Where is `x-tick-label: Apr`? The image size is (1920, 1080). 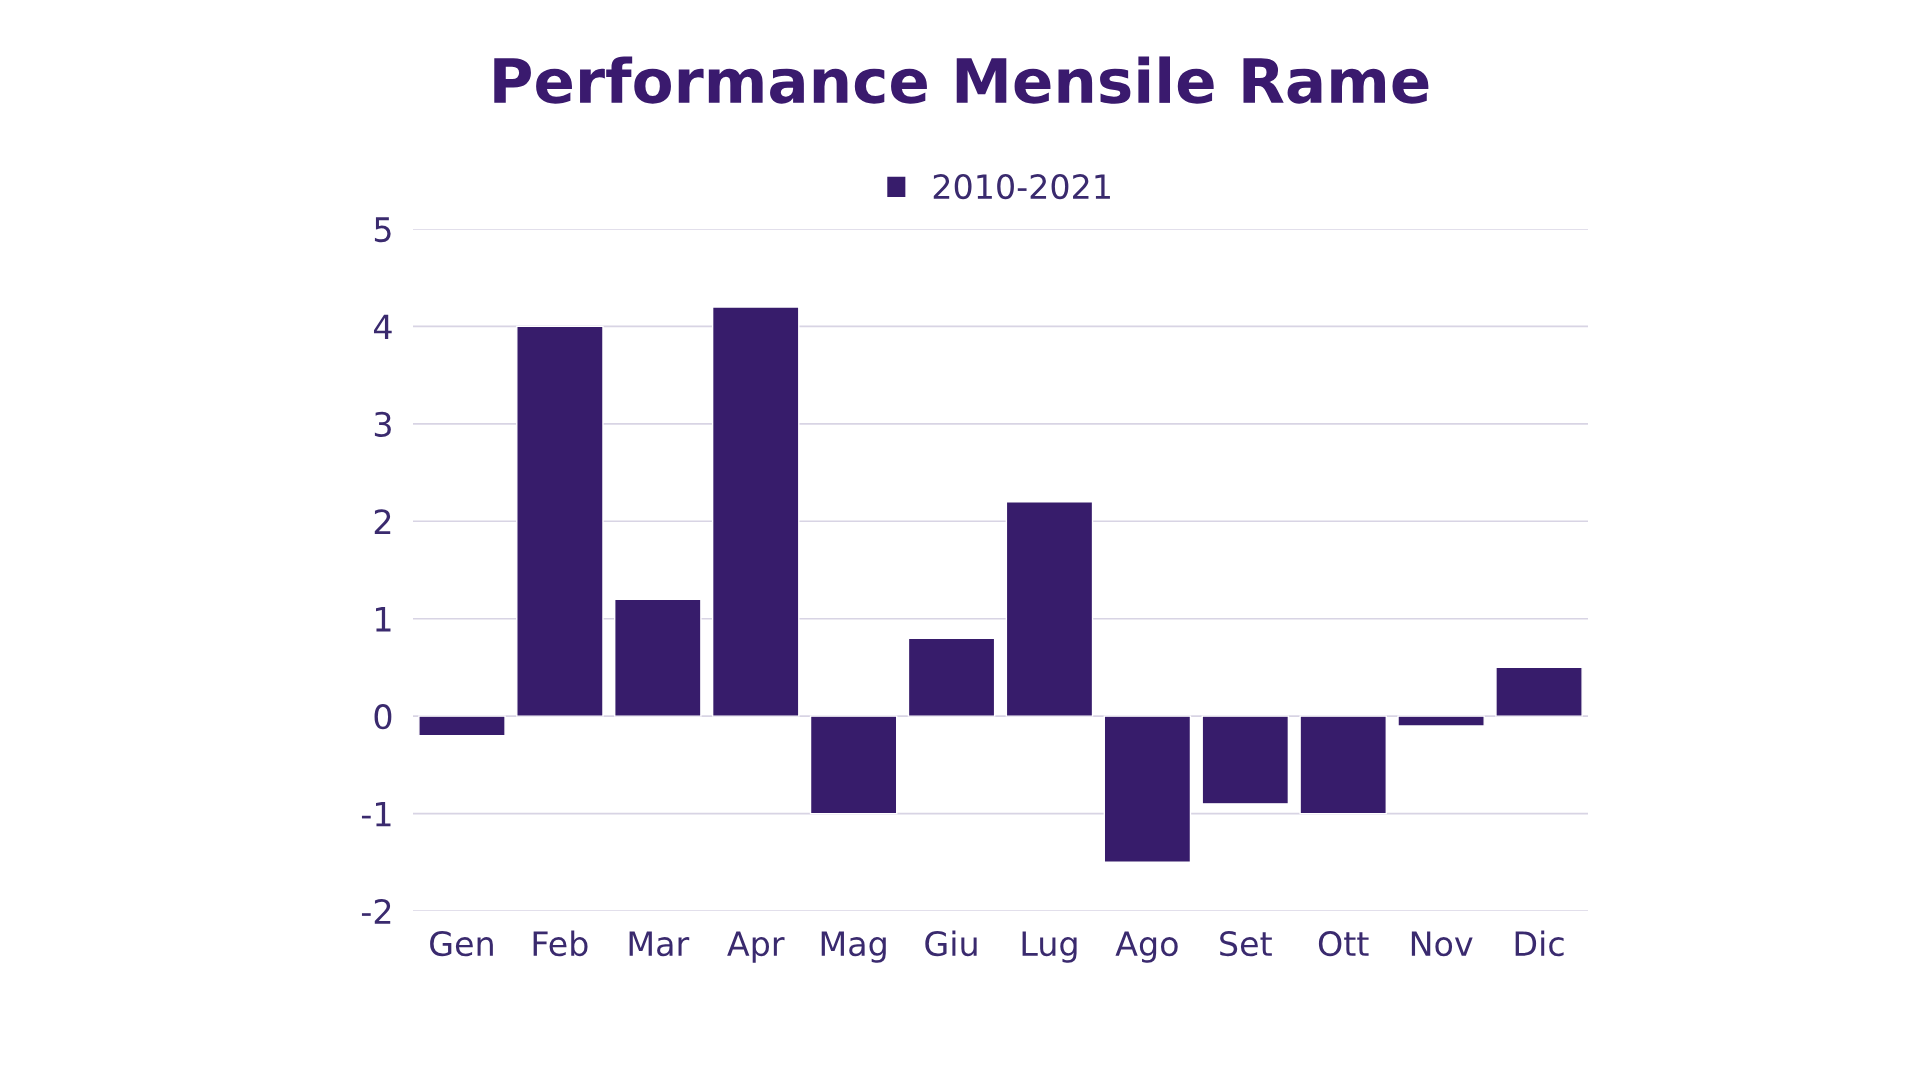
x-tick-label: Apr is located at coordinates (756, 947).